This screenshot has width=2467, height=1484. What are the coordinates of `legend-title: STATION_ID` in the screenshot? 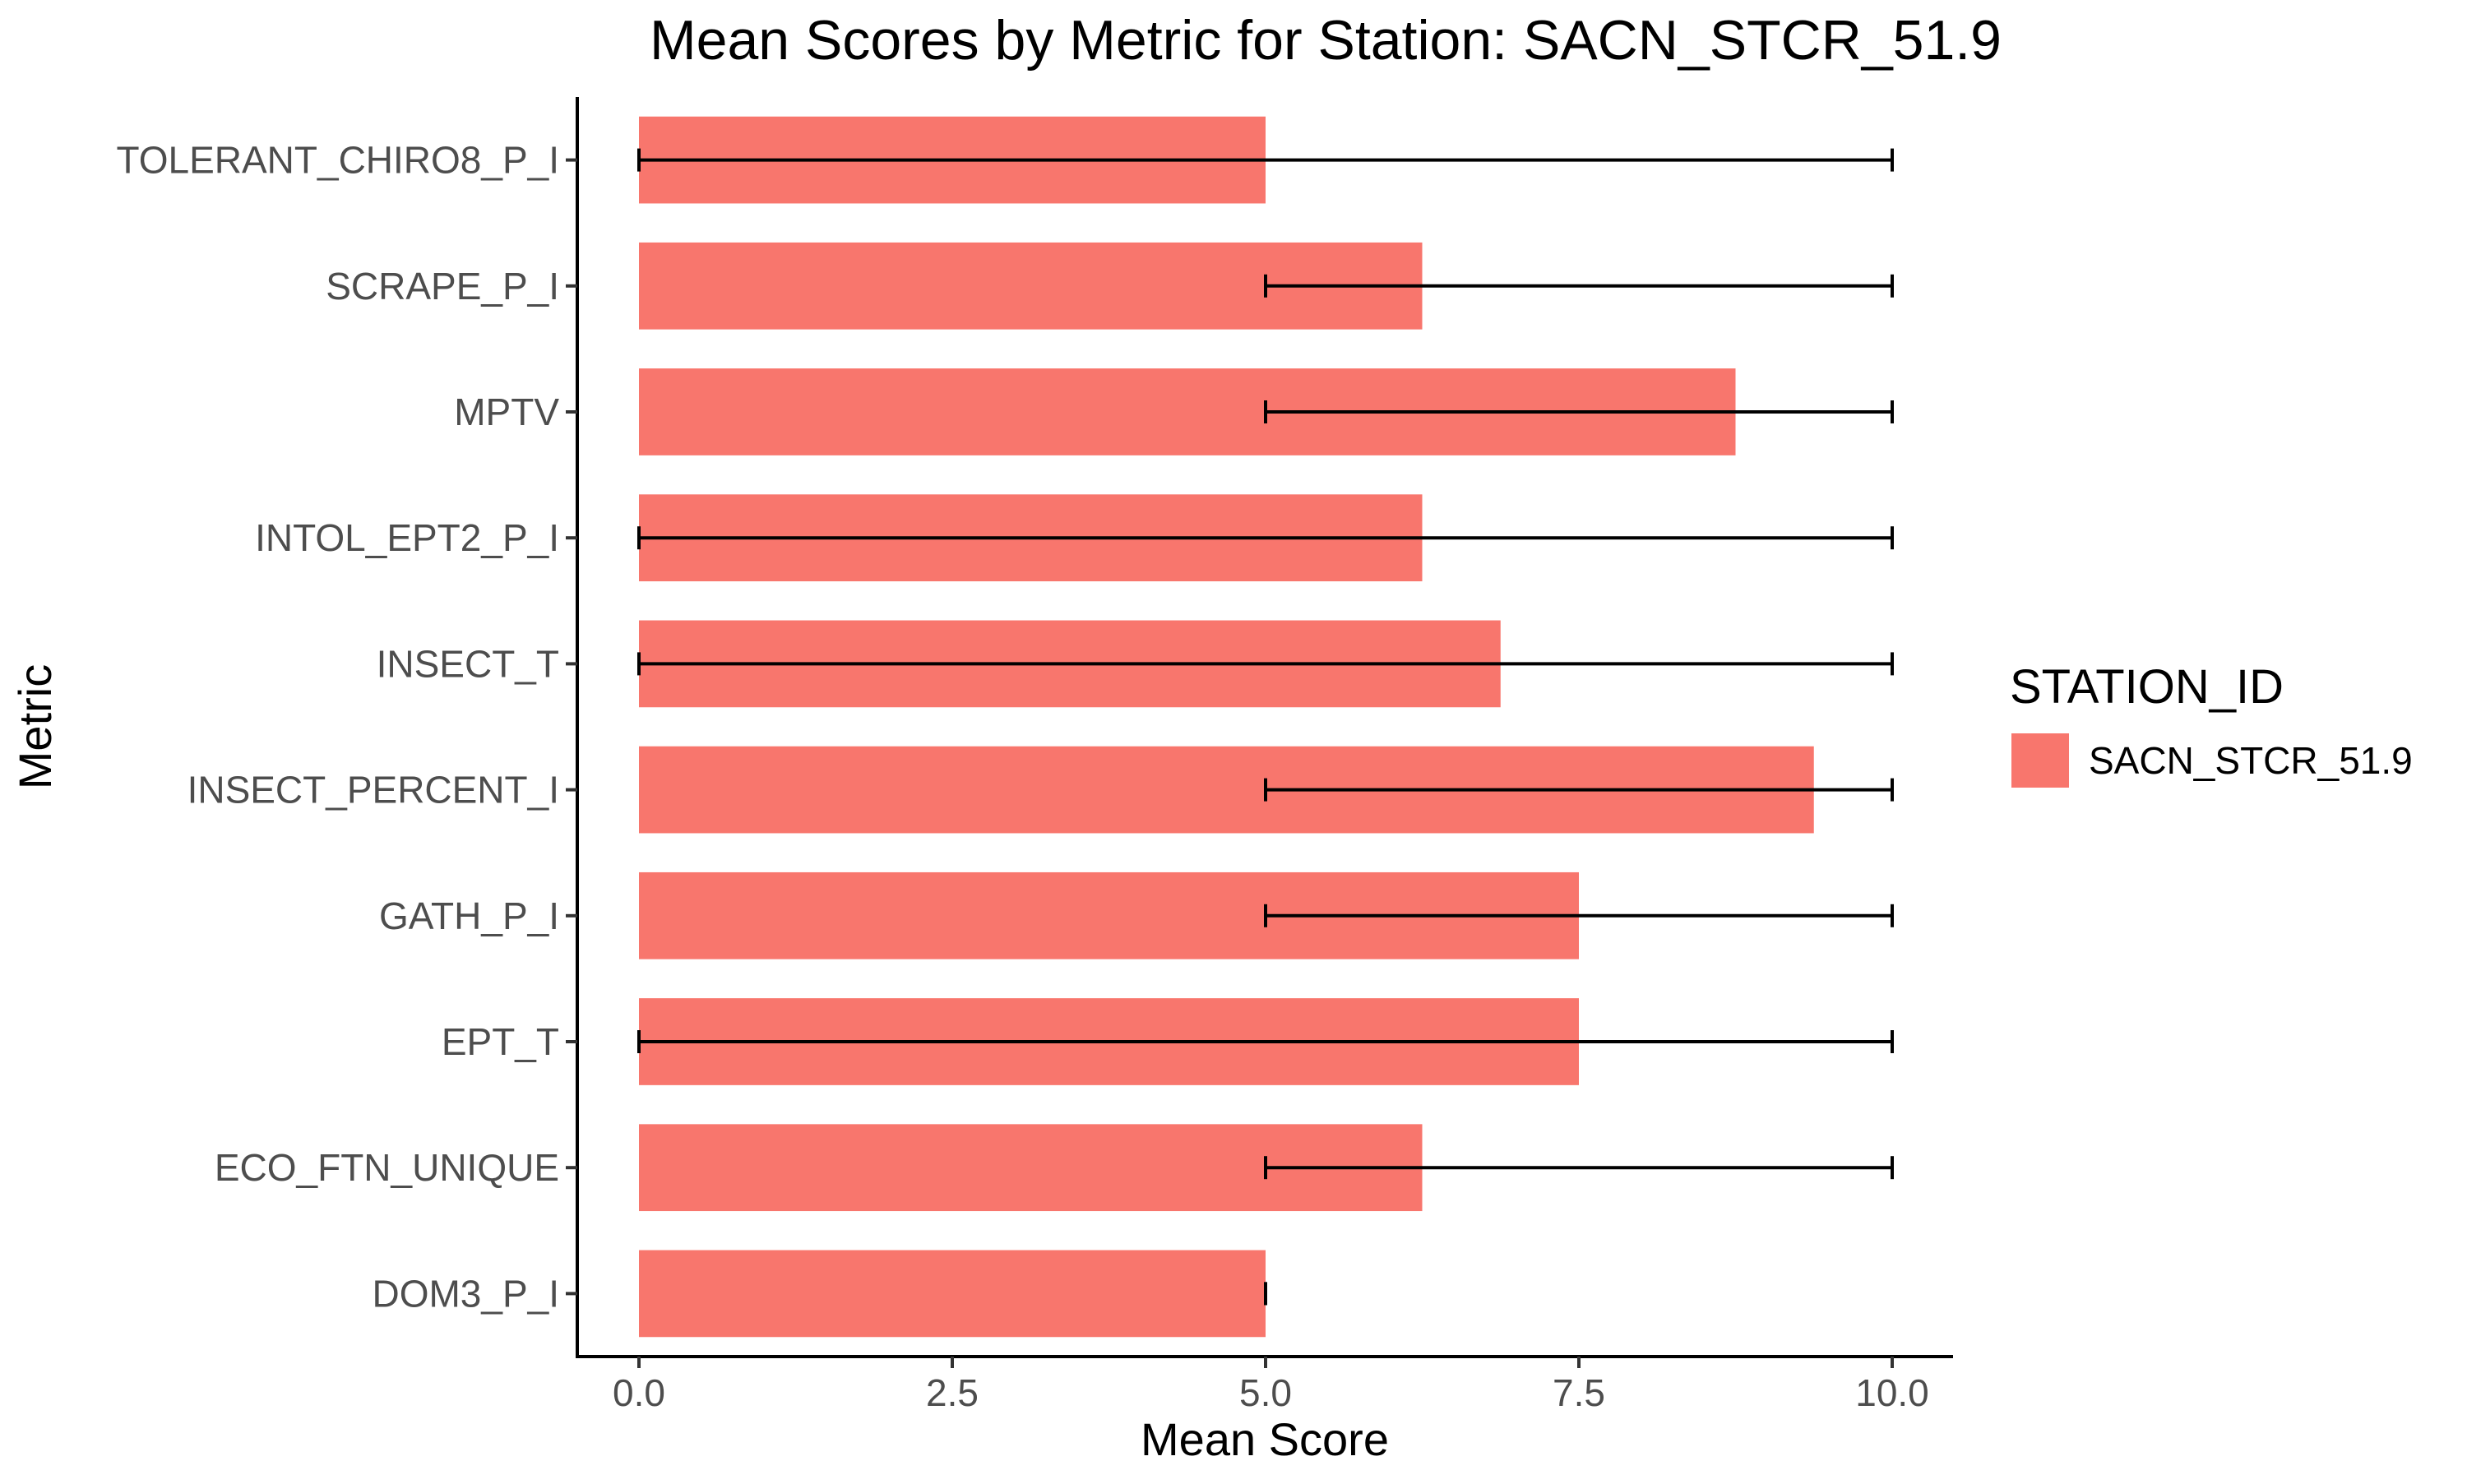 It's located at (2147, 687).